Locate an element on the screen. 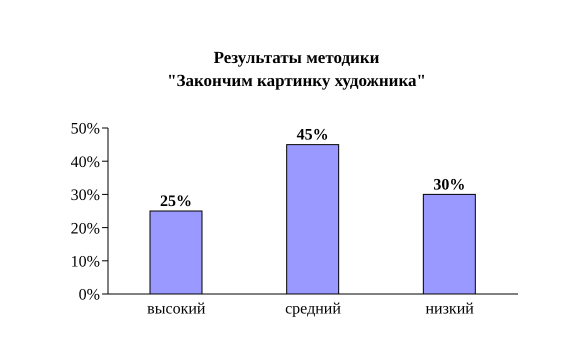 This screenshot has width=577, height=337. y-tick-label: 0% is located at coordinates (89, 295).